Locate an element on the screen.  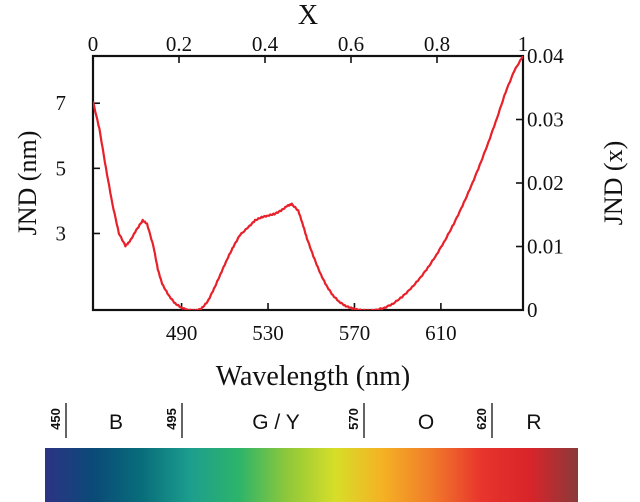
spectrum-bar is located at coordinates (311, 475).